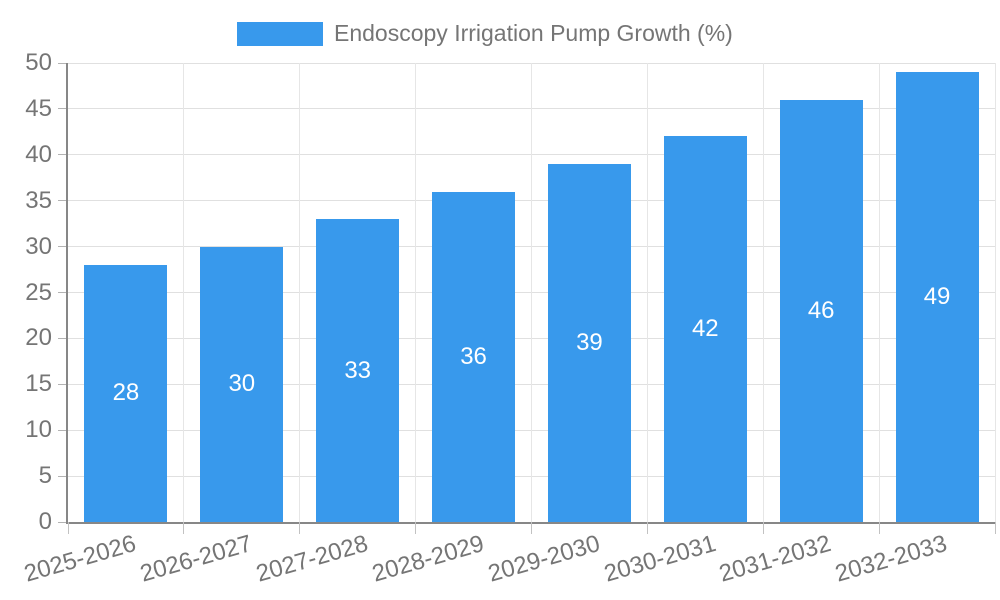 The height and width of the screenshot is (600, 1000). What do you see at coordinates (38, 108) in the screenshot?
I see `y-axis-label: 45` at bounding box center [38, 108].